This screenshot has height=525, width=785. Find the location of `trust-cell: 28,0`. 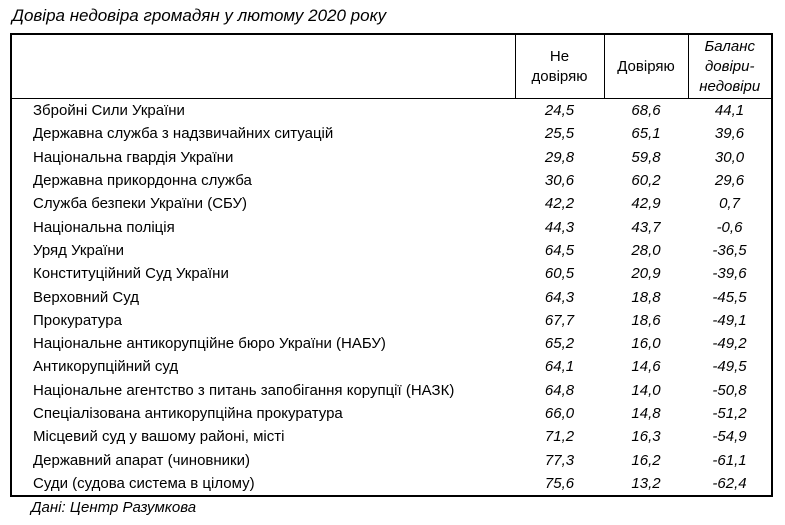

trust-cell: 28,0 is located at coordinates (646, 250).